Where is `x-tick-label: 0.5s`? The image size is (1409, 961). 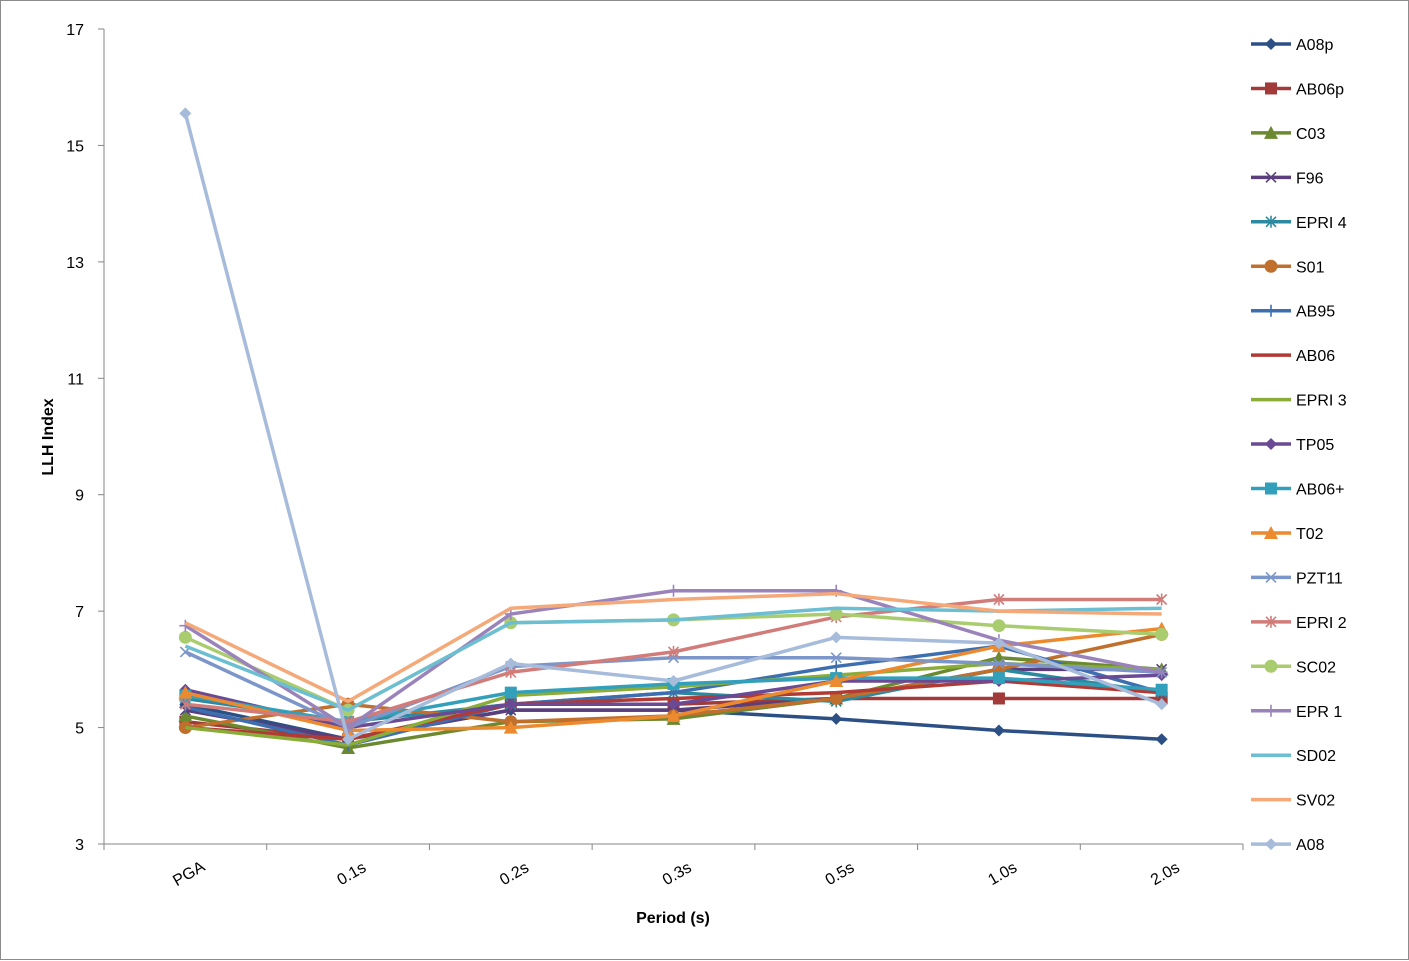 x-tick-label: 0.5s is located at coordinates (840, 874).